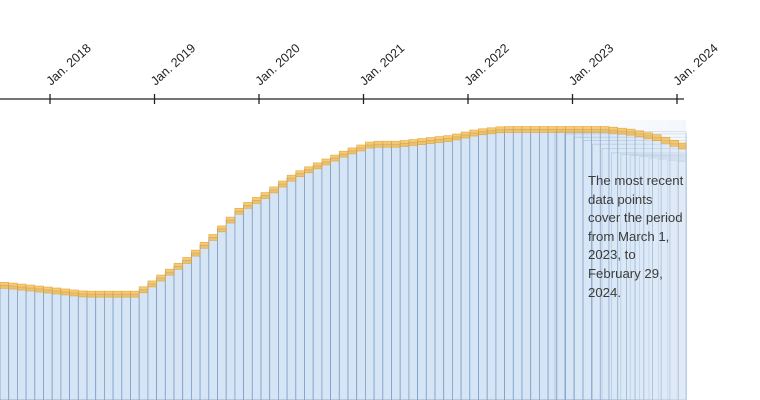  I want to click on tick-label: Jan. 2023, so click(591, 64).